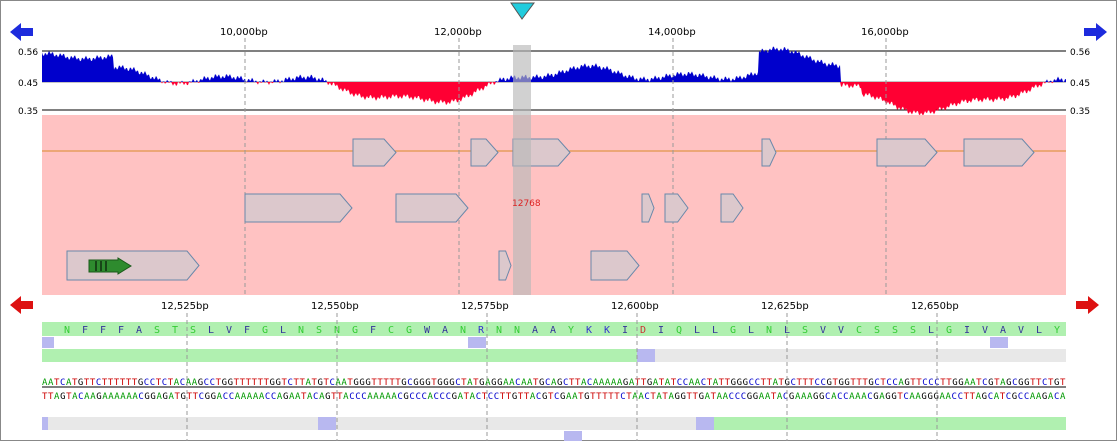 Image resolution: width=1117 pixels, height=441 pixels. Describe the element at coordinates (283, 330) in the screenshot. I see `amino-acid: L` at that location.